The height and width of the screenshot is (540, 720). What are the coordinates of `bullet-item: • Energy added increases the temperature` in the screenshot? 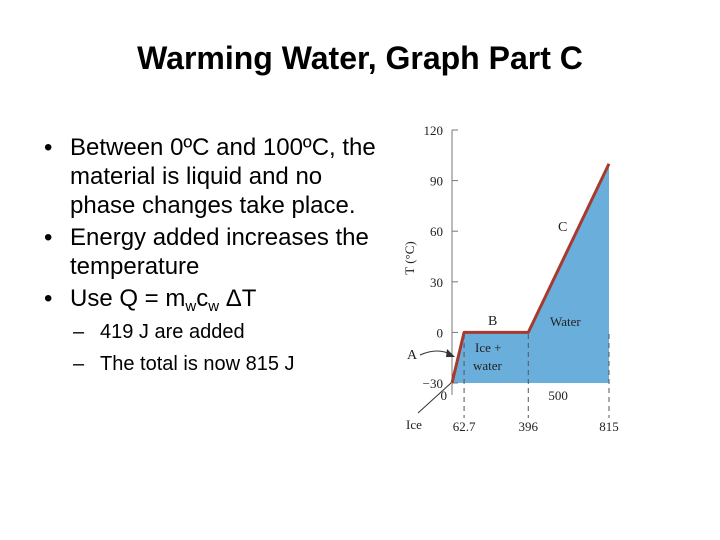 It's located at (206, 252).